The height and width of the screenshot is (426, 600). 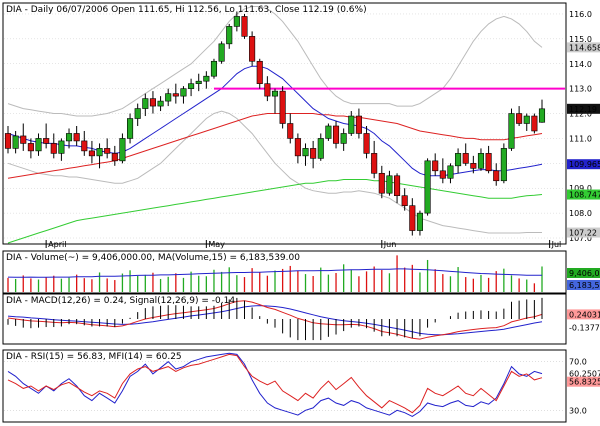 I want to click on rsi-axis-ticks: 70.0 30.0, so click(x=578, y=387).